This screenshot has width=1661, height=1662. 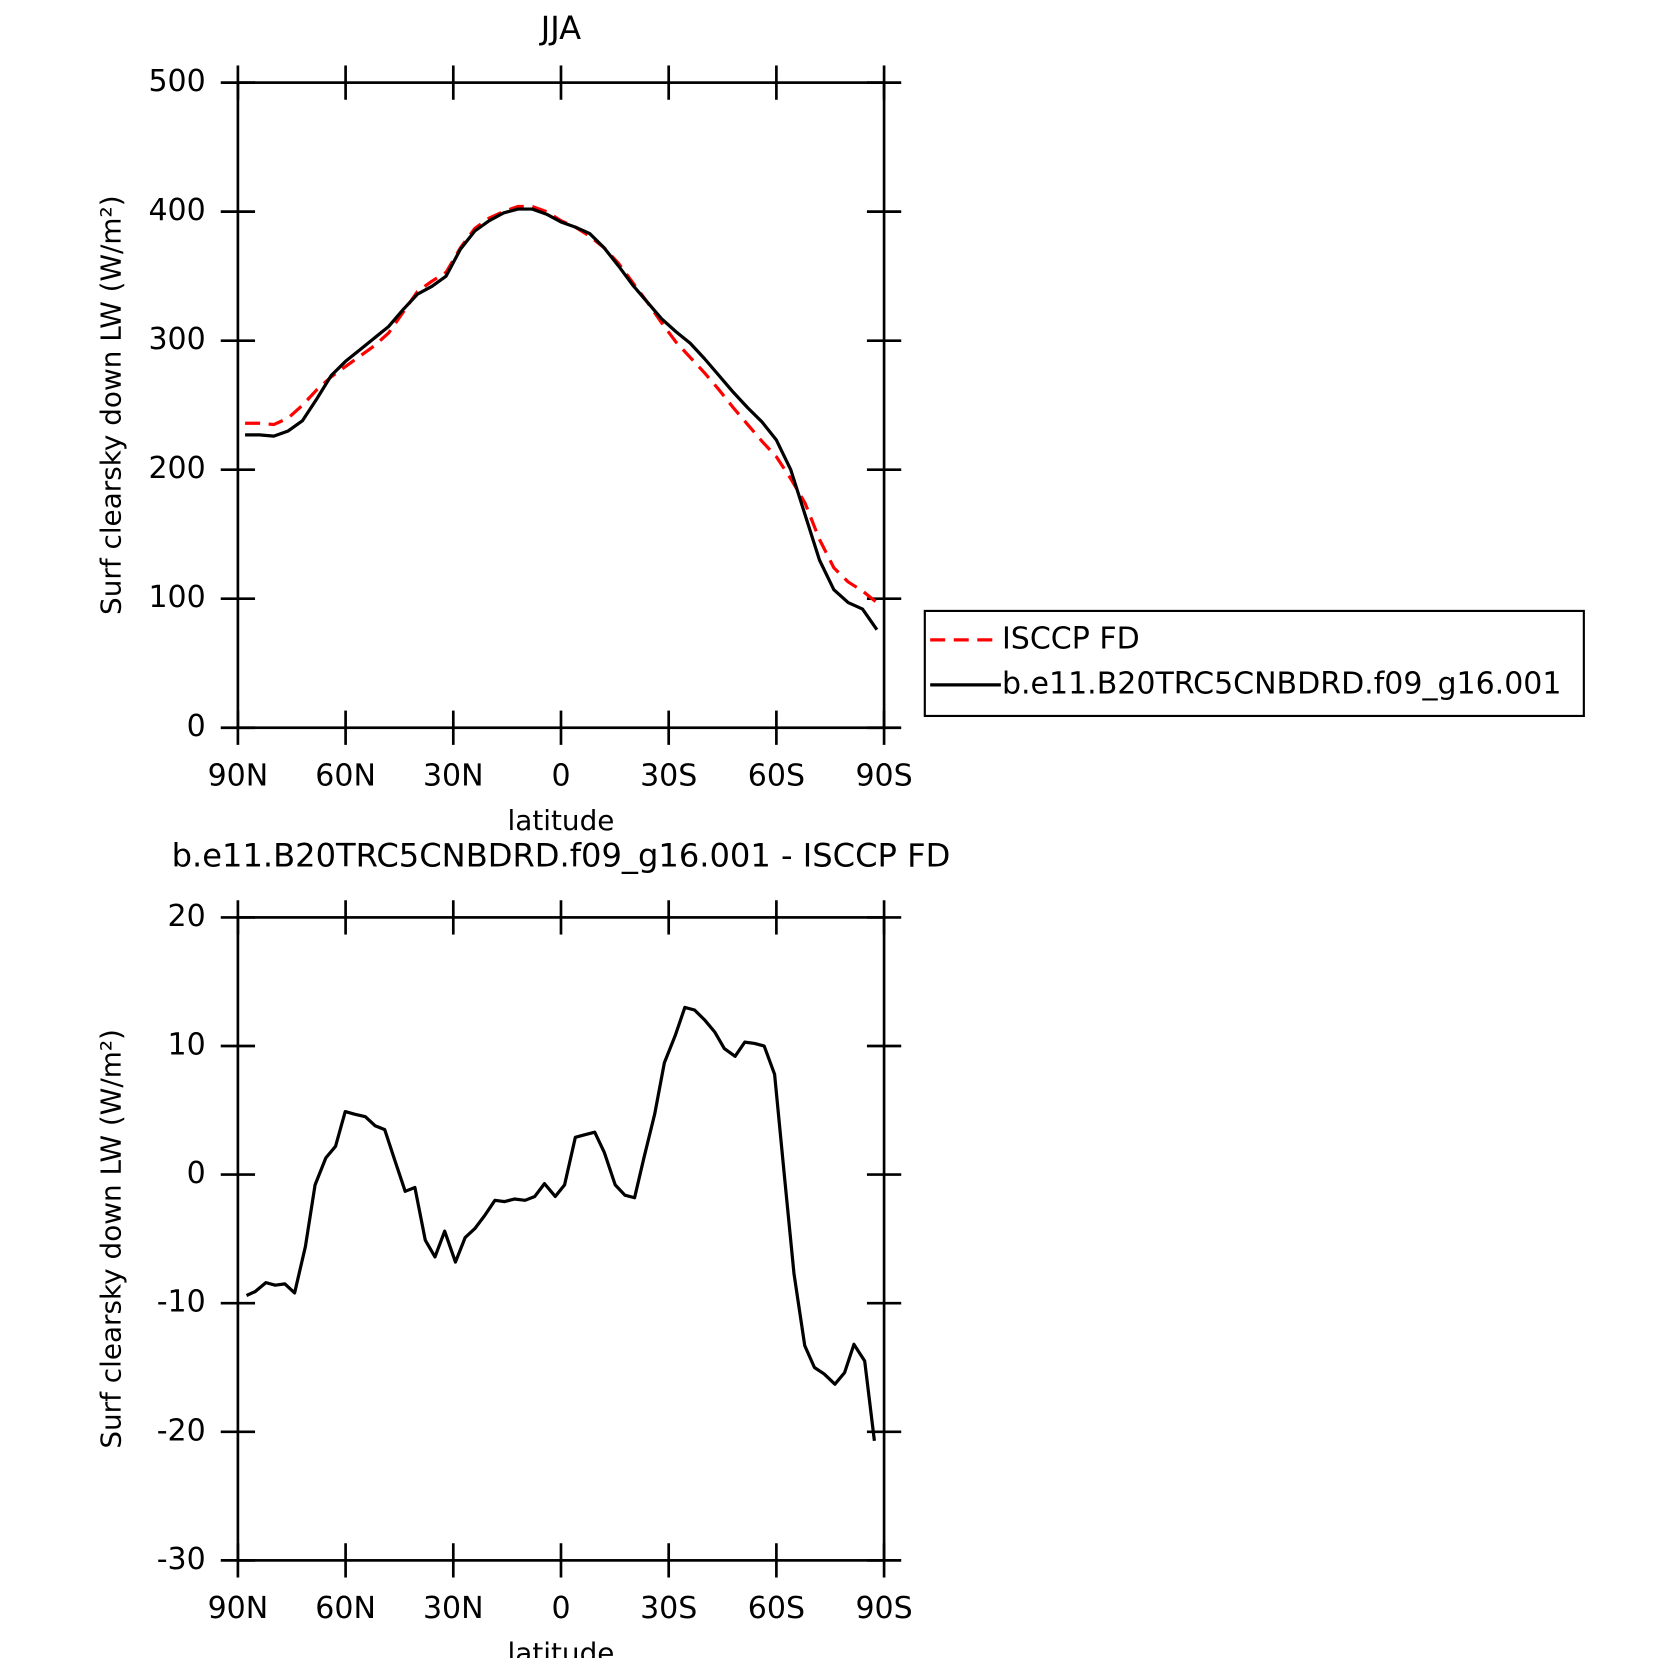 What do you see at coordinates (176, 597) in the screenshot?
I see `y-tick-label: 100` at bounding box center [176, 597].